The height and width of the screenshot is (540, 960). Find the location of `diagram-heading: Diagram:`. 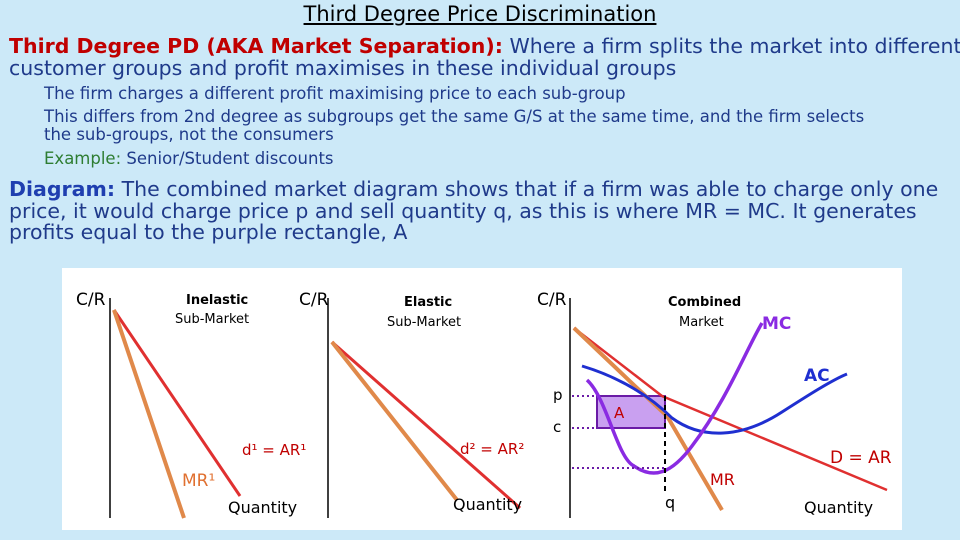

diagram-heading: Diagram: is located at coordinates (62, 189).